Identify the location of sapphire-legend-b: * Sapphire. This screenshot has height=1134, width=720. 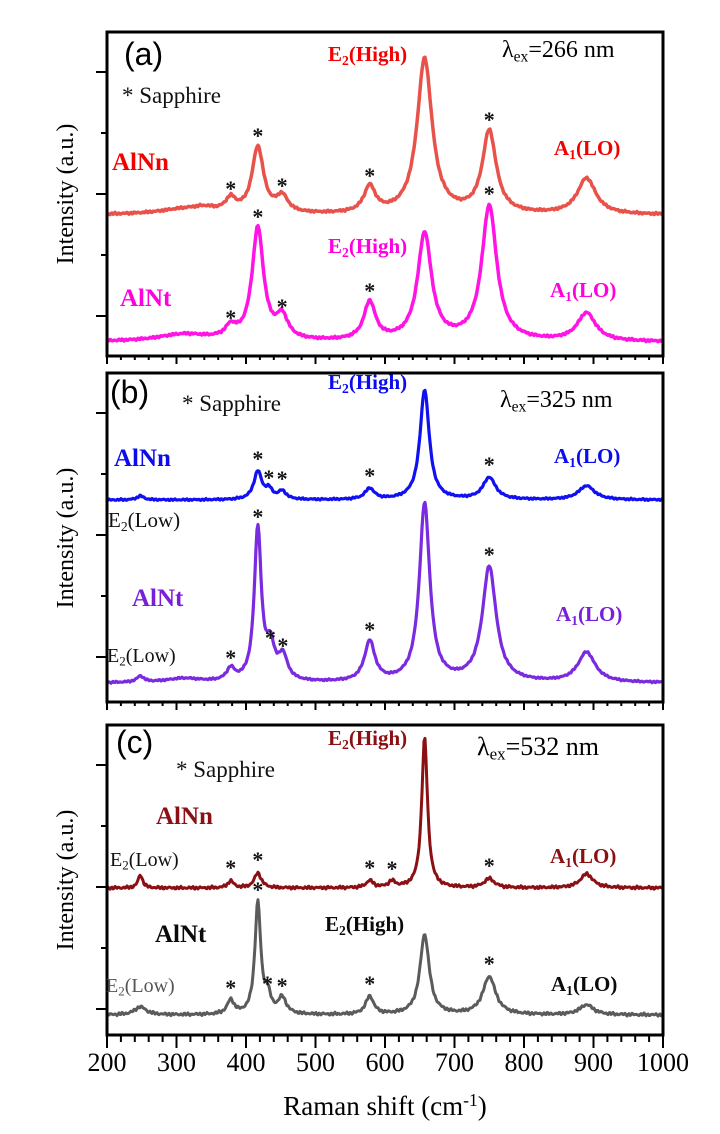
(231, 403).